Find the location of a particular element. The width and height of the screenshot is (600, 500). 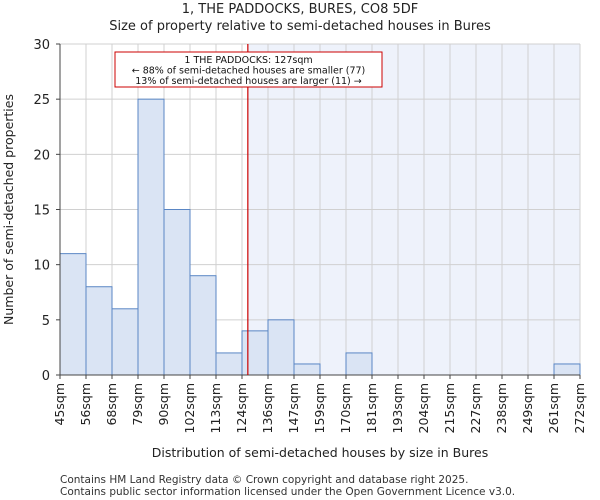

y-tick-label: 10 is located at coordinates (41, 266).